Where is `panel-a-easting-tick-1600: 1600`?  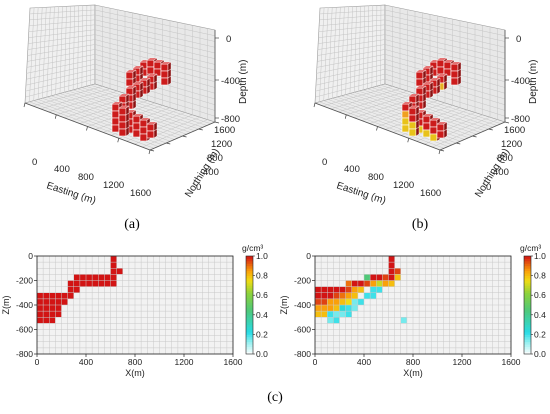 panel-a-easting-tick-1600: 1600 is located at coordinates (140, 193).